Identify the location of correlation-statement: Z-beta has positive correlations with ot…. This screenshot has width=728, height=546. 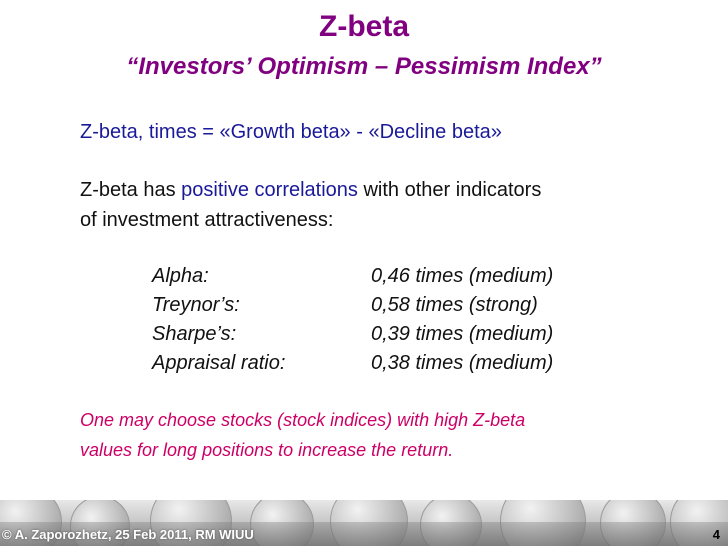
(310, 205).